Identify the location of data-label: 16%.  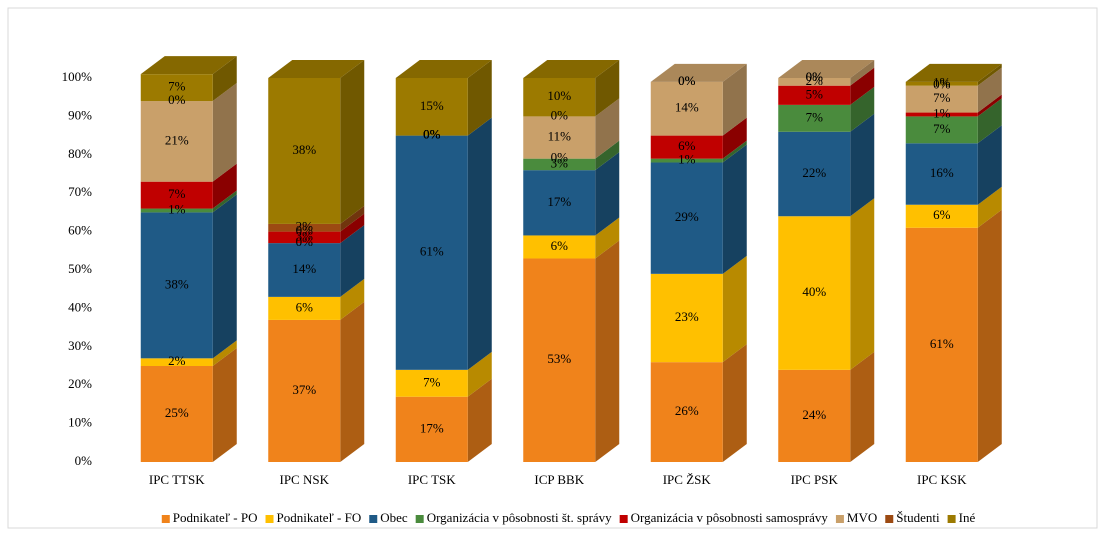
(942, 172).